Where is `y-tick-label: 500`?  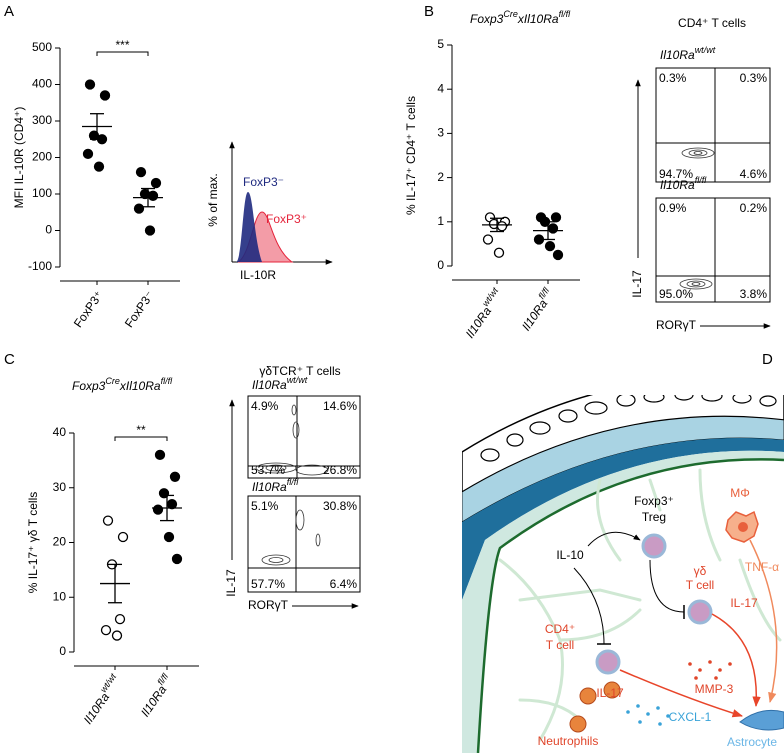 y-tick-label: 500 is located at coordinates (42, 47).